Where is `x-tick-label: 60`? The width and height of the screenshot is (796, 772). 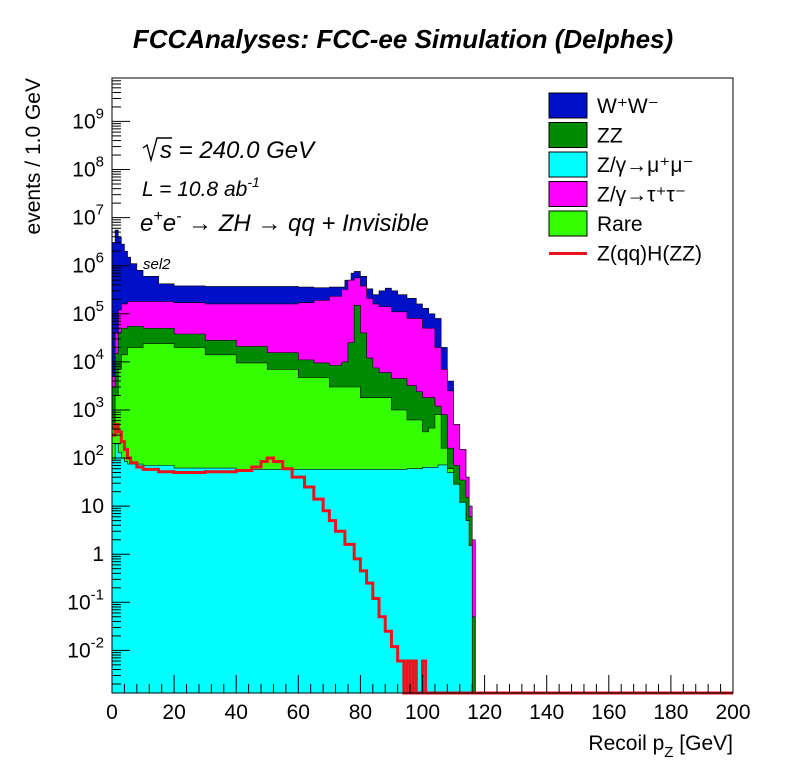
x-tick-label: 60 is located at coordinates (298, 712).